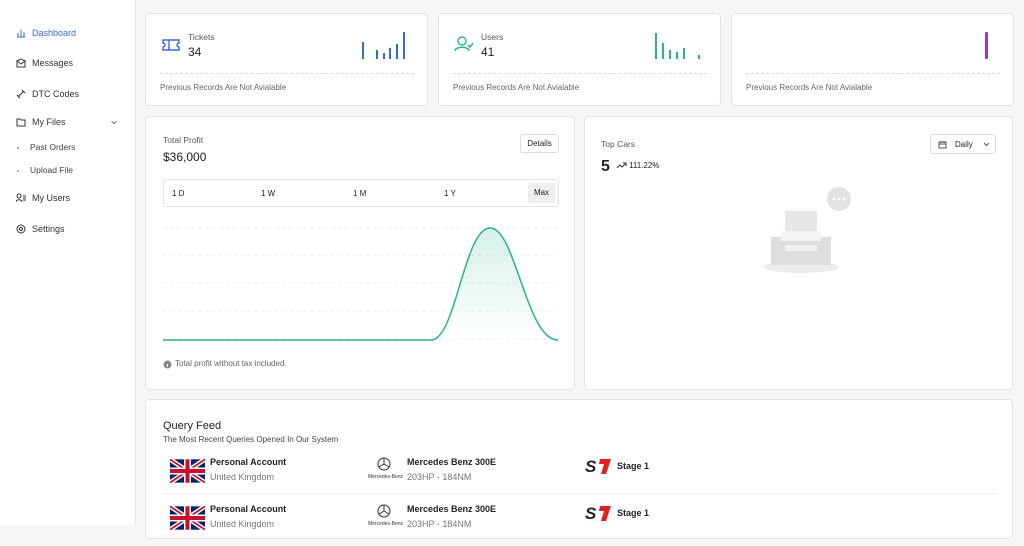 Image resolution: width=1024 pixels, height=546 pixels. What do you see at coordinates (464, 44) in the screenshot?
I see `users-icon` at bounding box center [464, 44].